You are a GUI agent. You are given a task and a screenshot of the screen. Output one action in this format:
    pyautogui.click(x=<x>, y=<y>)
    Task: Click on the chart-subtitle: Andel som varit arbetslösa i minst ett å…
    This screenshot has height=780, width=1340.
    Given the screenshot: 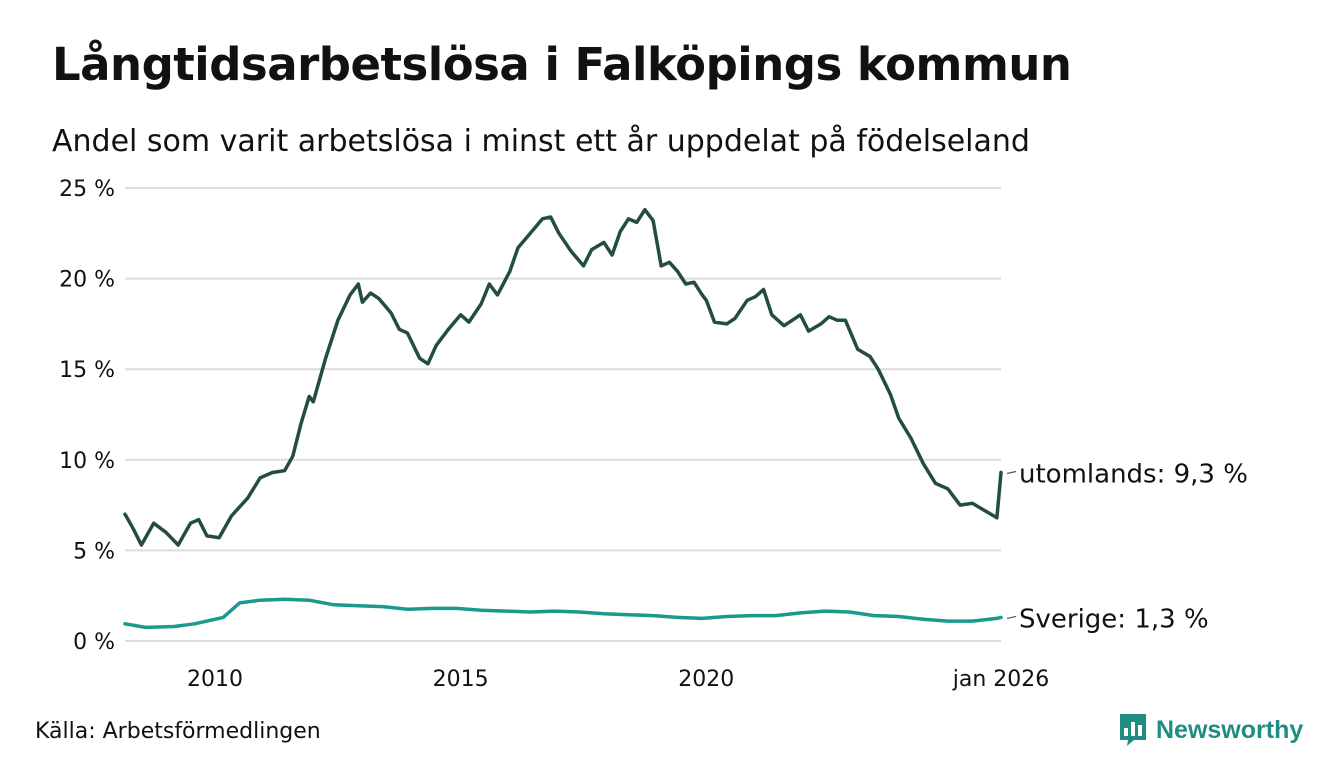 What is the action you would take?
    pyautogui.click(x=541, y=141)
    